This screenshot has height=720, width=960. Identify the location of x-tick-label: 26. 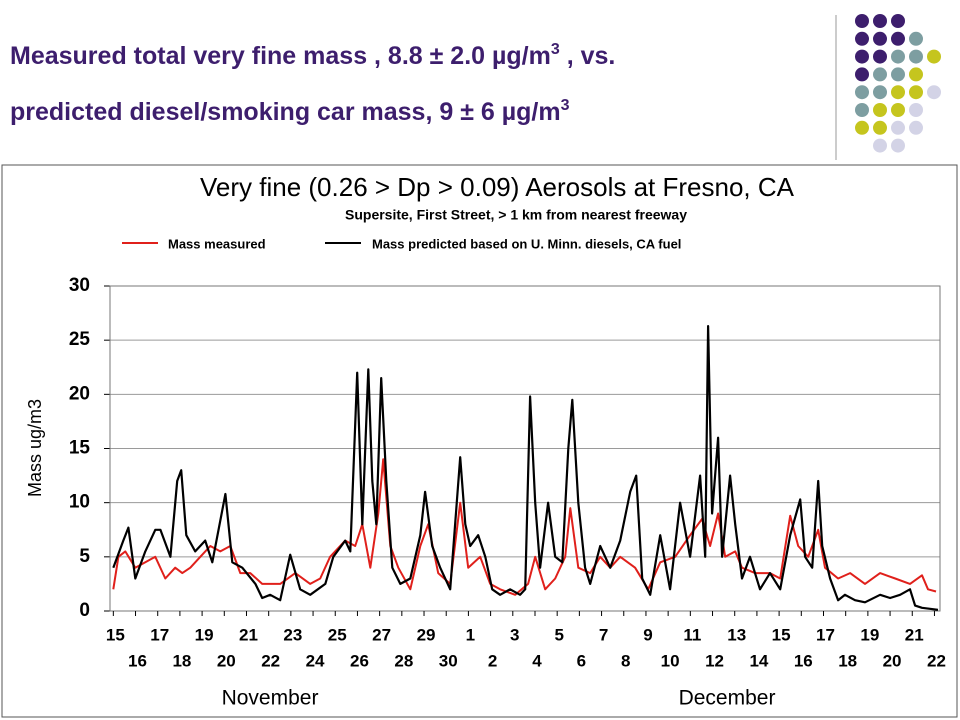
(359, 660).